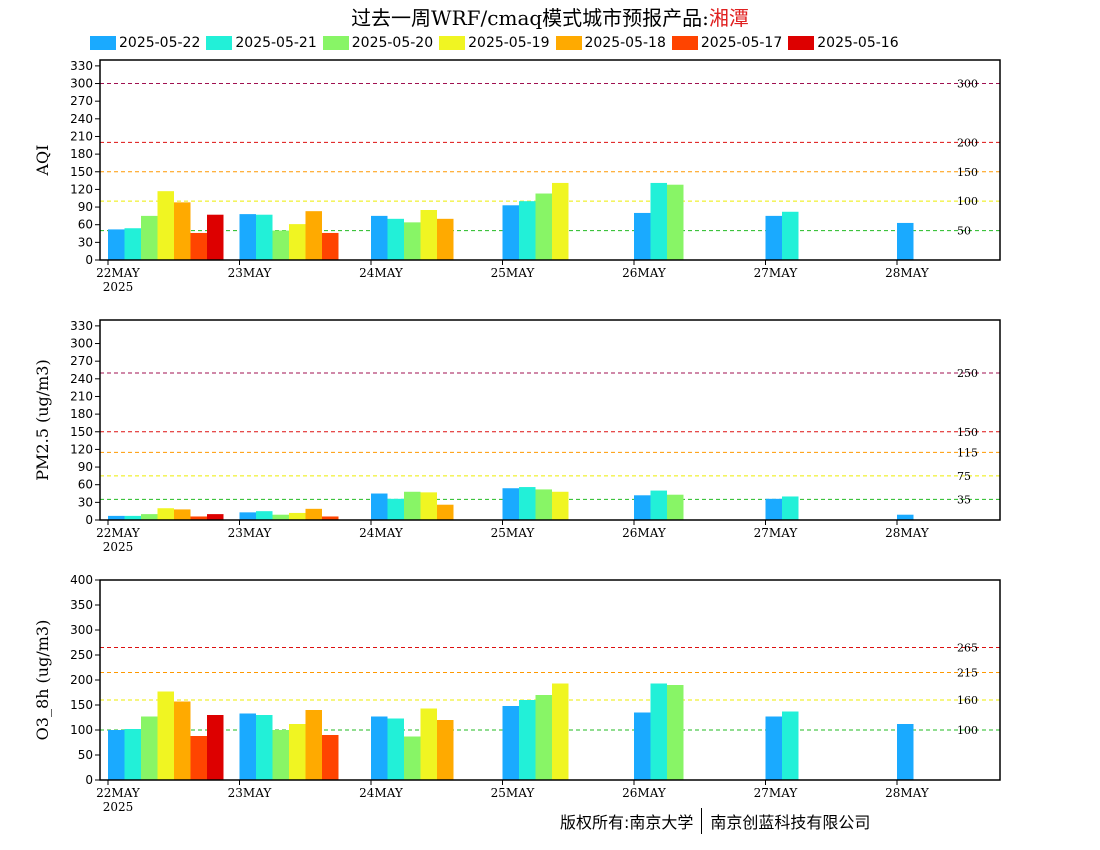 Image resolution: width=1100 pixels, height=850 pixels. I want to click on y-tick-label: 50, so click(85, 755).